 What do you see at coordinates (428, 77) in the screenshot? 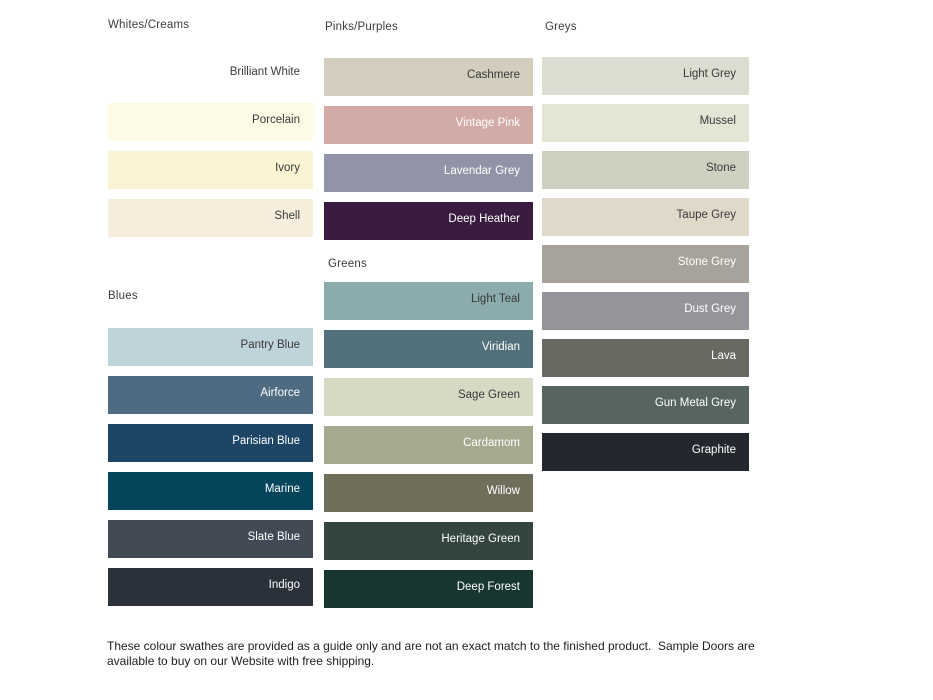
I see `swatch-cashmere: Cashmere` at bounding box center [428, 77].